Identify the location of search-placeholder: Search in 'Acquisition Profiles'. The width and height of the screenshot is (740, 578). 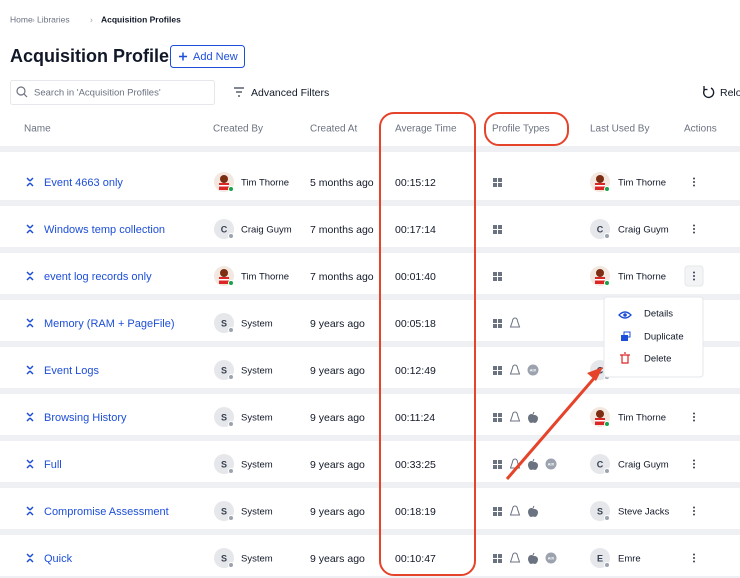
(97, 93).